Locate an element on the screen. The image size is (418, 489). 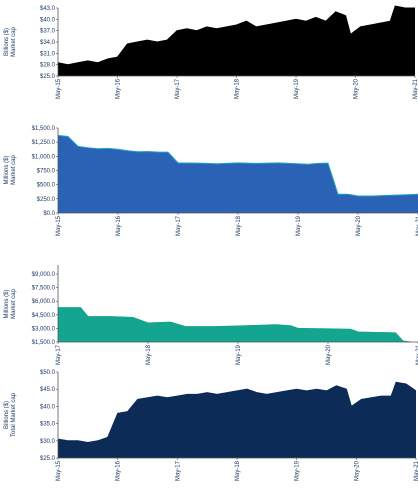
y-tick: $500.0 is located at coordinates (47, 186).